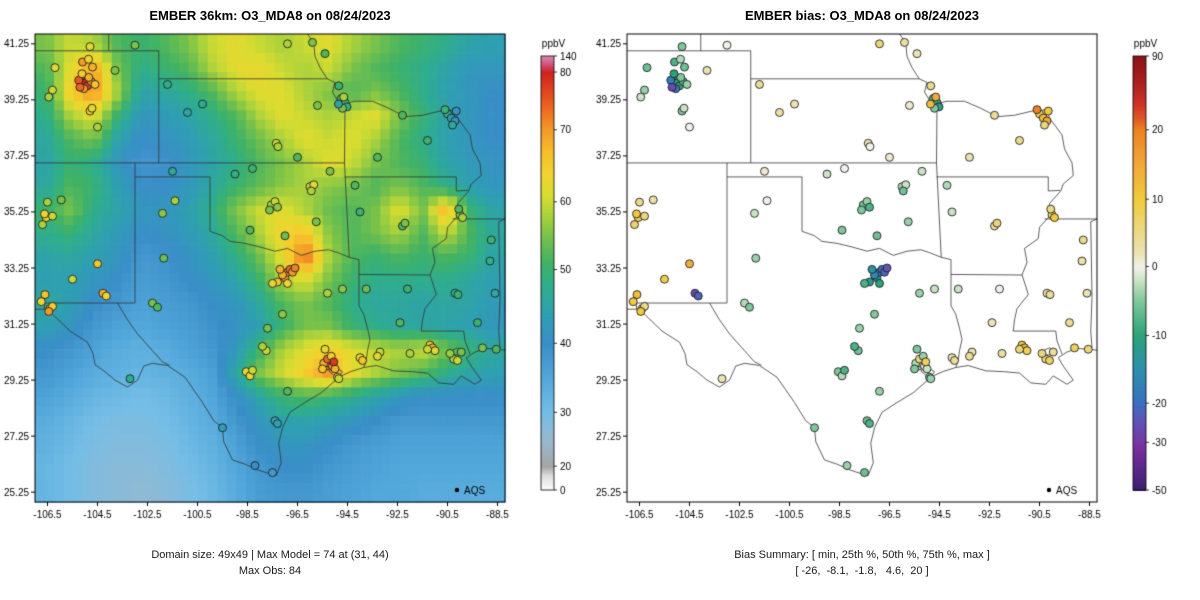 The width and height of the screenshot is (1200, 600). What do you see at coordinates (270, 15) in the screenshot?
I see `model-map-title: EMBER 36km: O3_MDA8 on 08/24/2023` at bounding box center [270, 15].